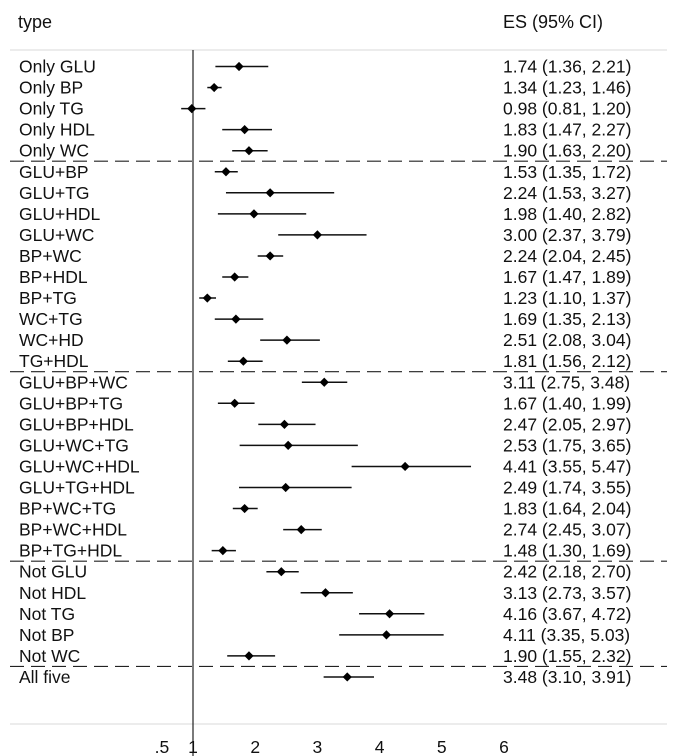  I want to click on row-label: GLU+TG, so click(54, 193).